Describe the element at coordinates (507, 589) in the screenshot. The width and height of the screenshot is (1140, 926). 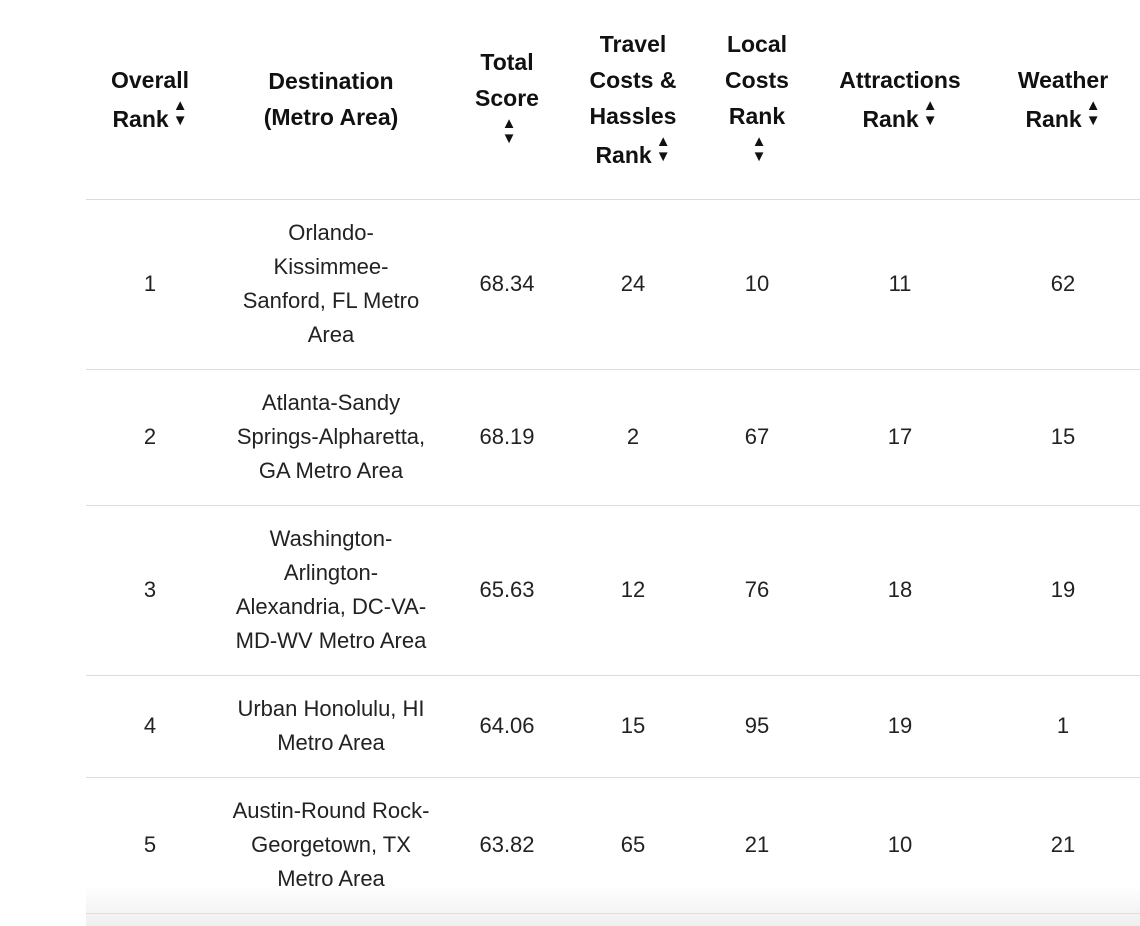
I see `cell-total-score: 65.63` at that location.